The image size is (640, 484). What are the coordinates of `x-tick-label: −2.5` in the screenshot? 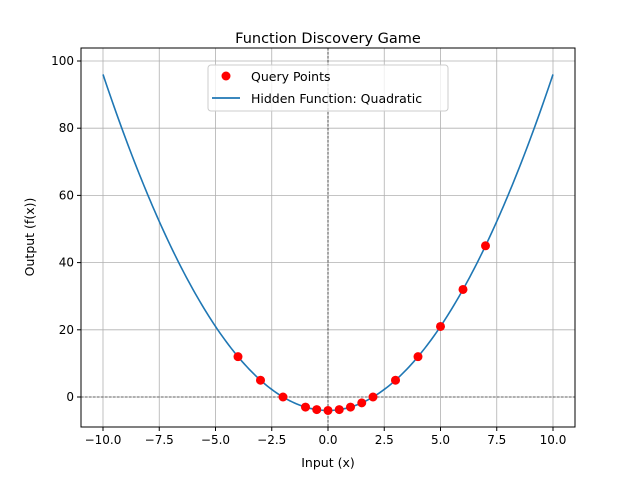 It's located at (271, 440).